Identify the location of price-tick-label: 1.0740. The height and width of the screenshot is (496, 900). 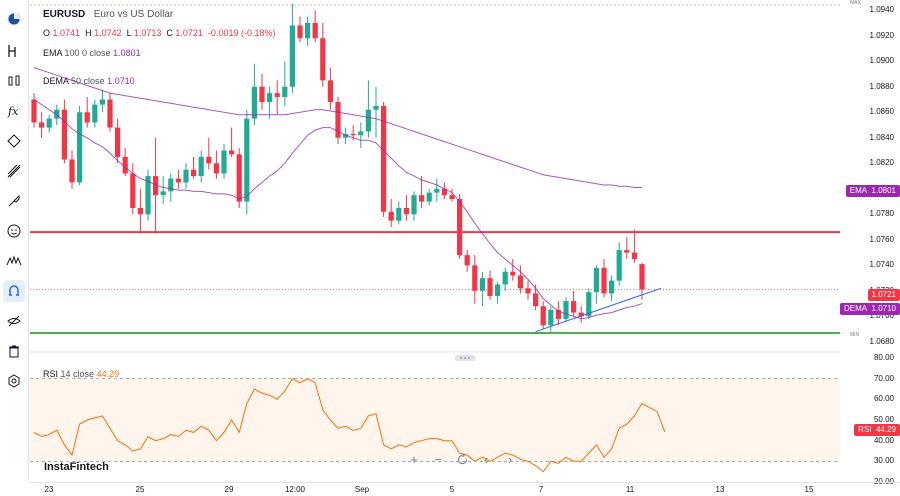
(881, 265).